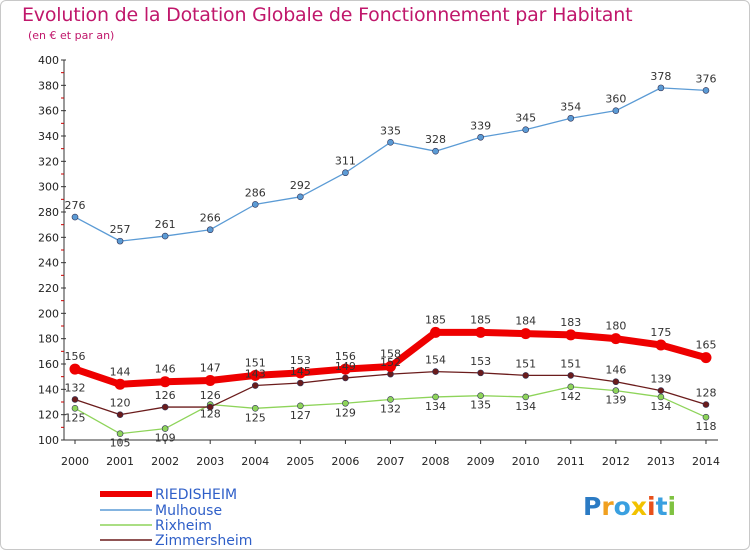 The height and width of the screenshot is (550, 750). What do you see at coordinates (300, 415) in the screenshot?
I see `data-label-rixheim: 127` at bounding box center [300, 415].